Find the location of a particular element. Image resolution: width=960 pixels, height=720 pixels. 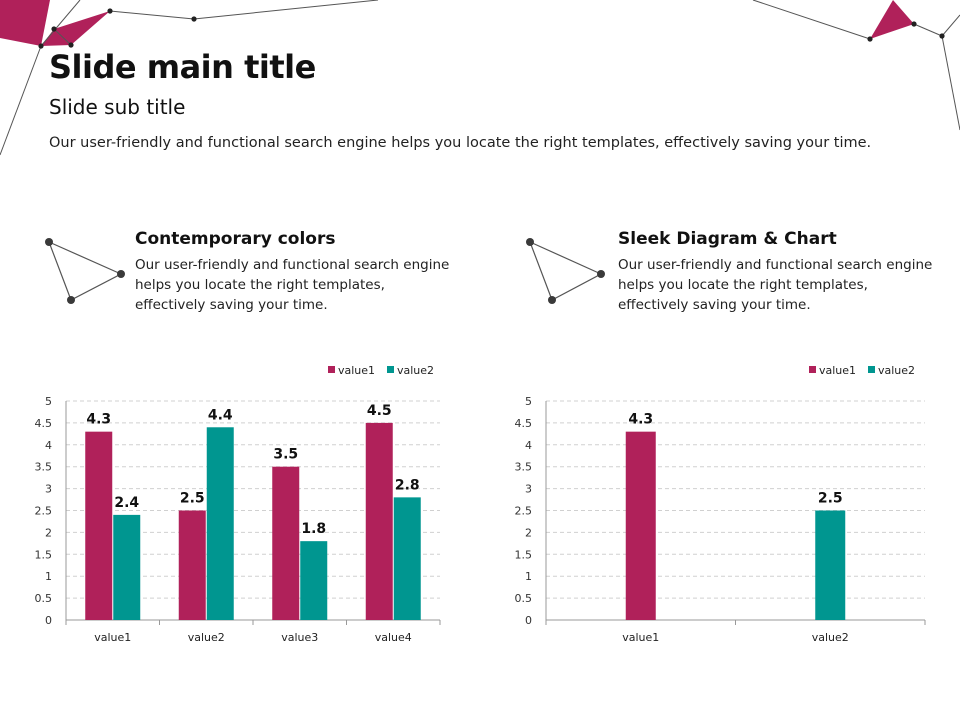

data-label: 2.4 is located at coordinates (126, 503).